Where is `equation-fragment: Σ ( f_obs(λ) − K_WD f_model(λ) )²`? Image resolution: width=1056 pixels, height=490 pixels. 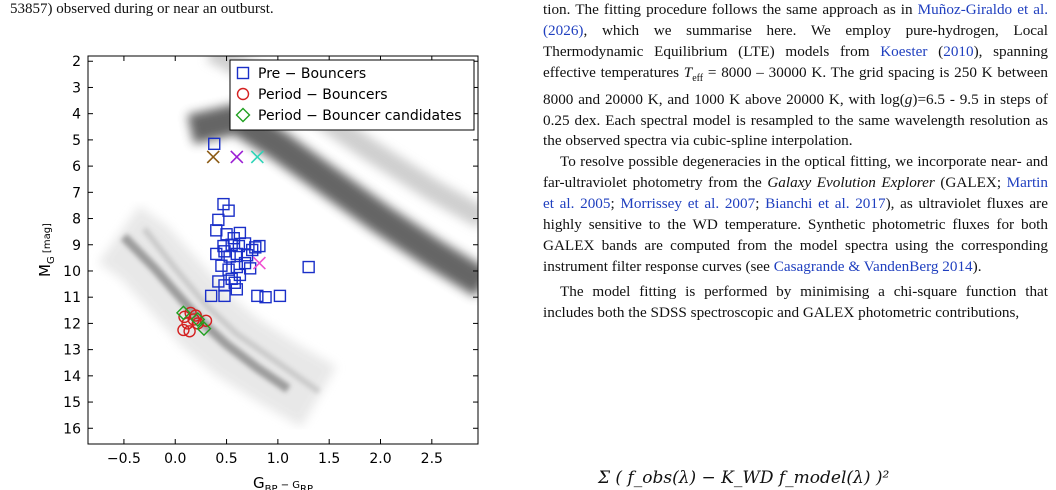 equation-fragment: Σ ( f_obs(λ) − K_WD f_model(λ) )² is located at coordinates (744, 478).